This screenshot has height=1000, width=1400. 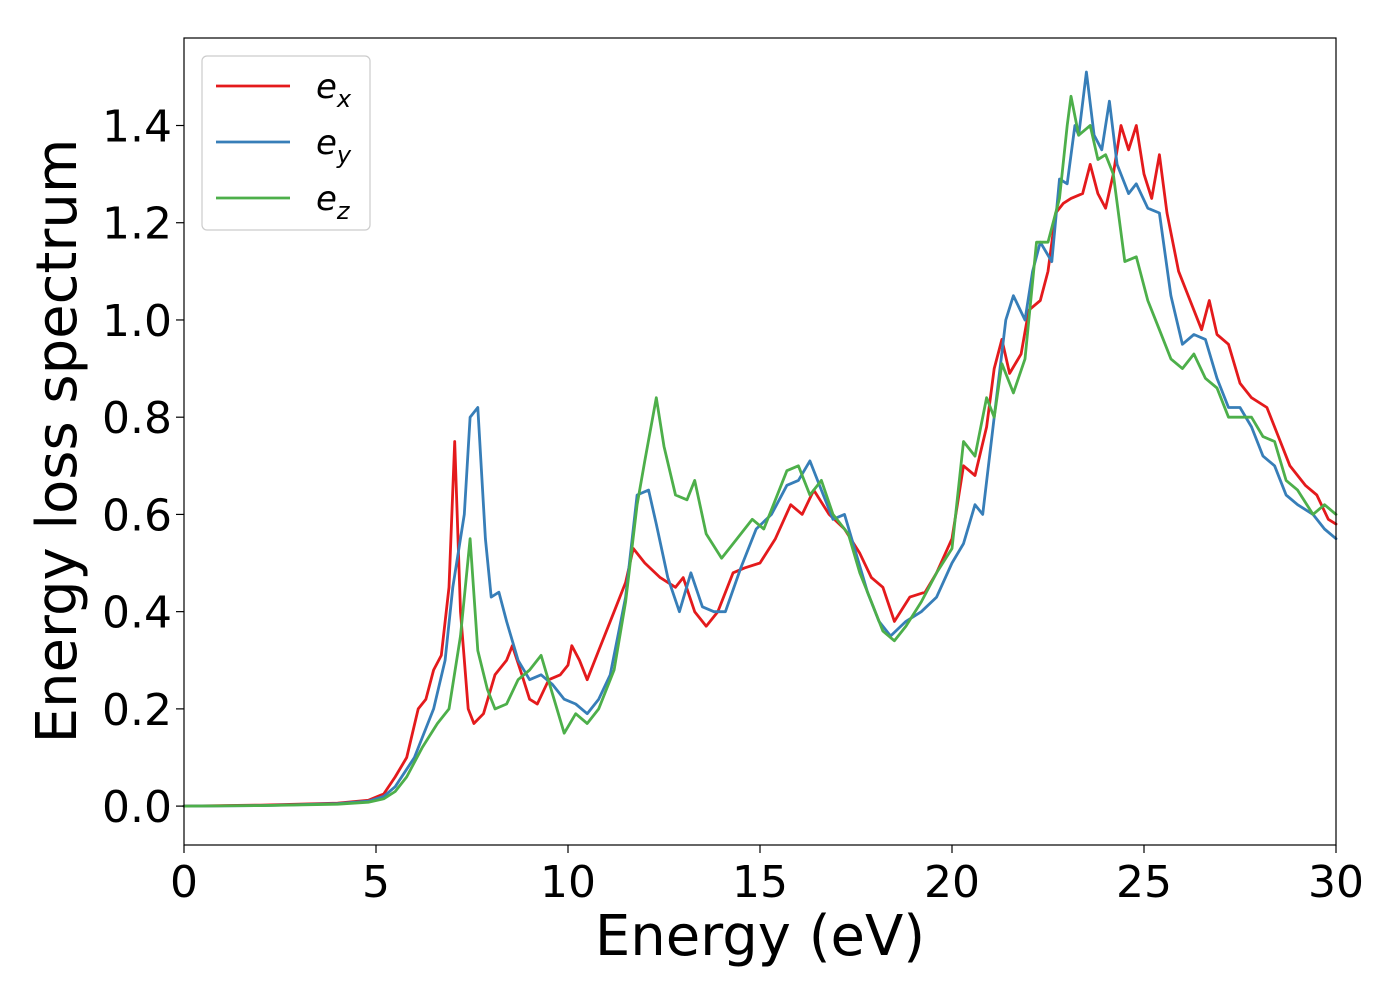 What do you see at coordinates (137, 418) in the screenshot?
I see `y-tick-label: 0.8` at bounding box center [137, 418].